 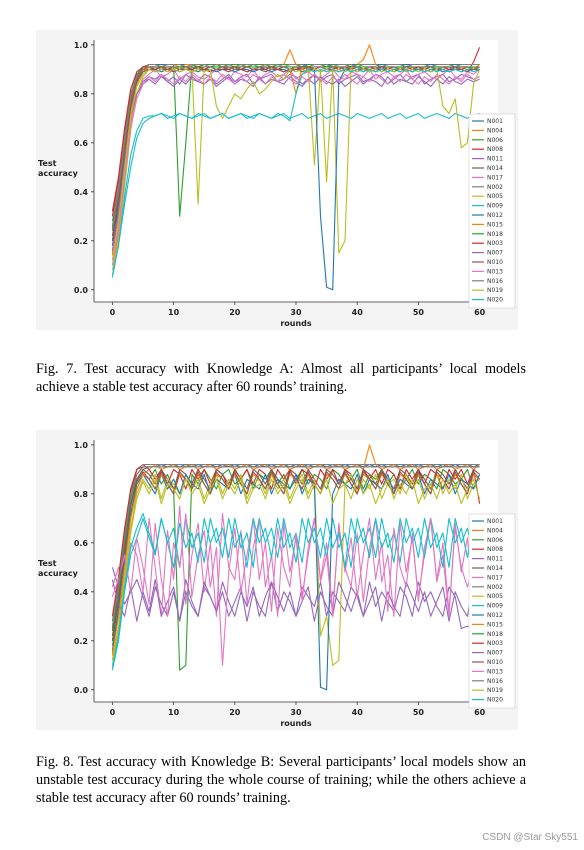 I want to click on series-line-n009, so click(x=295, y=195).